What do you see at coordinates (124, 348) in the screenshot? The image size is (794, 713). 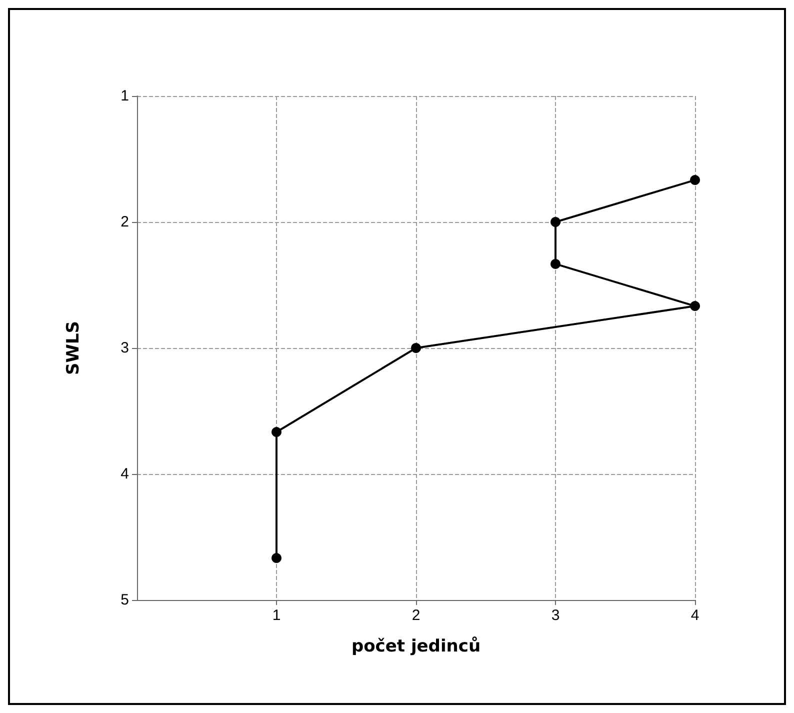 I see `y-tick-label: 3` at bounding box center [124, 348].